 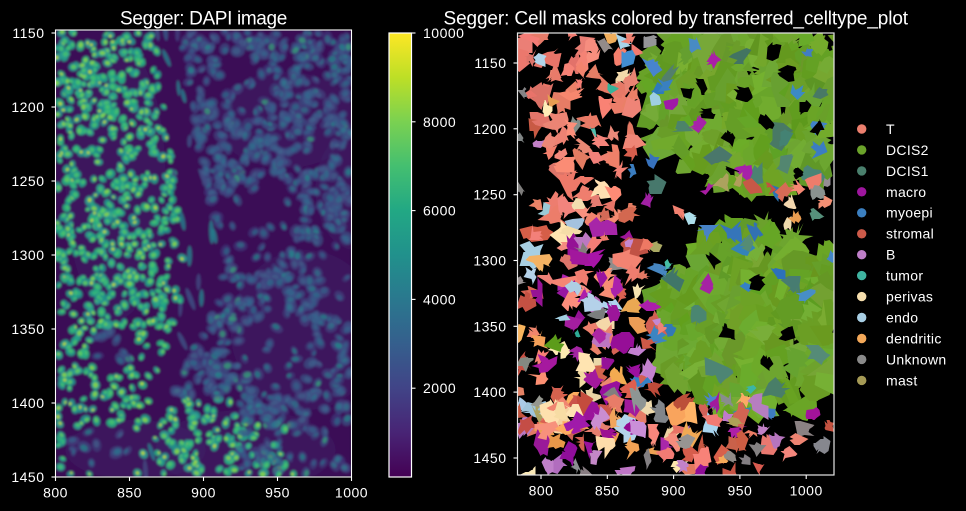 I want to click on svg-text: macro, so click(x=906, y=192).